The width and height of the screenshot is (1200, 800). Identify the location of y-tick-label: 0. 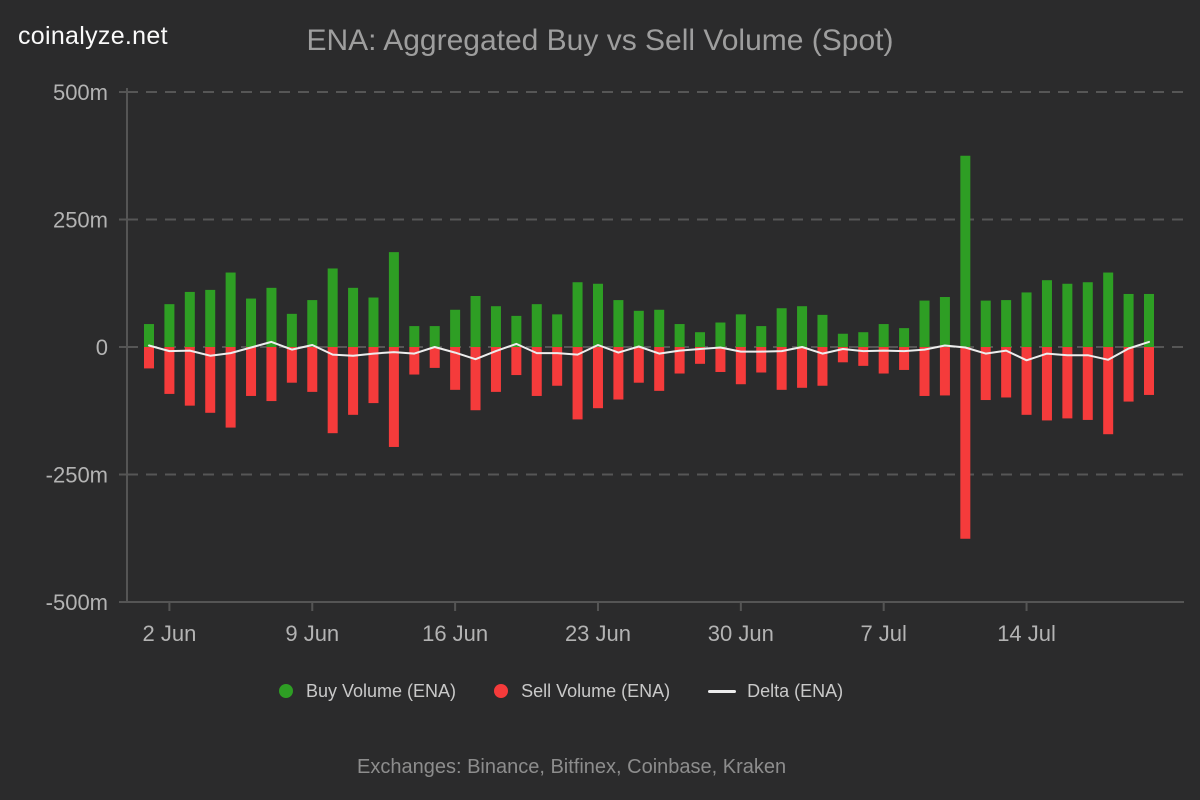
(102, 347).